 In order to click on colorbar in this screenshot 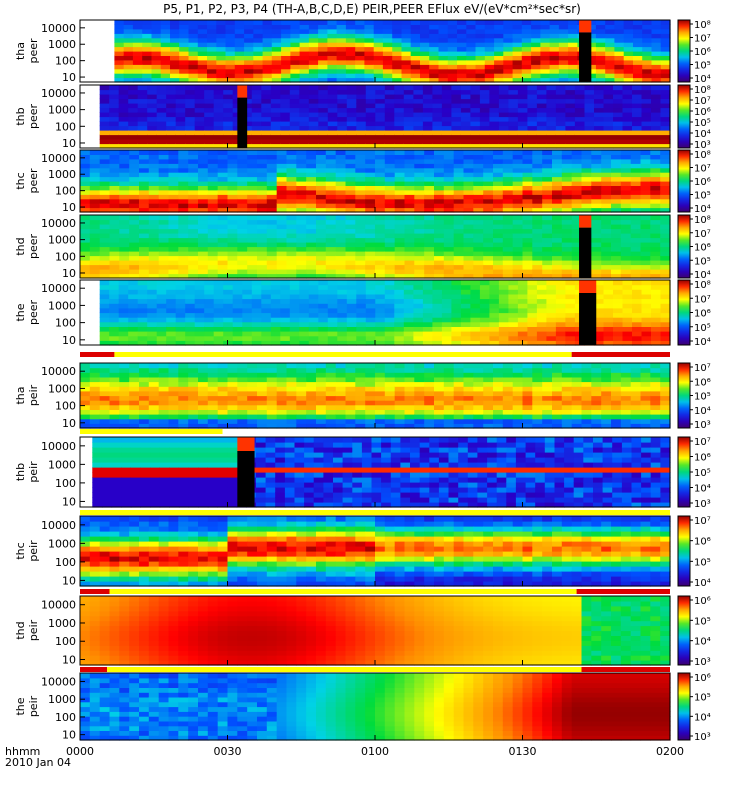, I will do `click(684, 116)`.